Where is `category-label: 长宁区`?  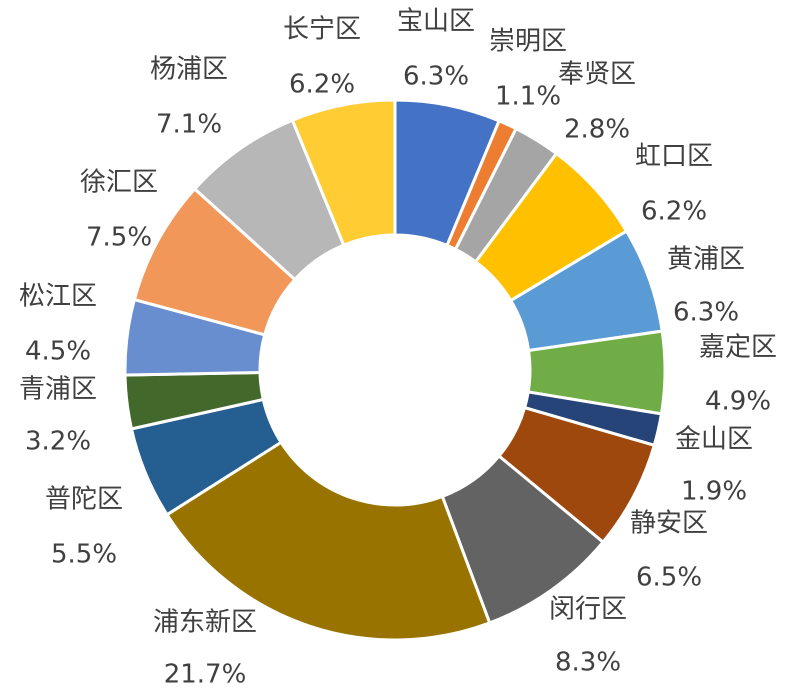
category-label: 长宁区 is located at coordinates (322, 30).